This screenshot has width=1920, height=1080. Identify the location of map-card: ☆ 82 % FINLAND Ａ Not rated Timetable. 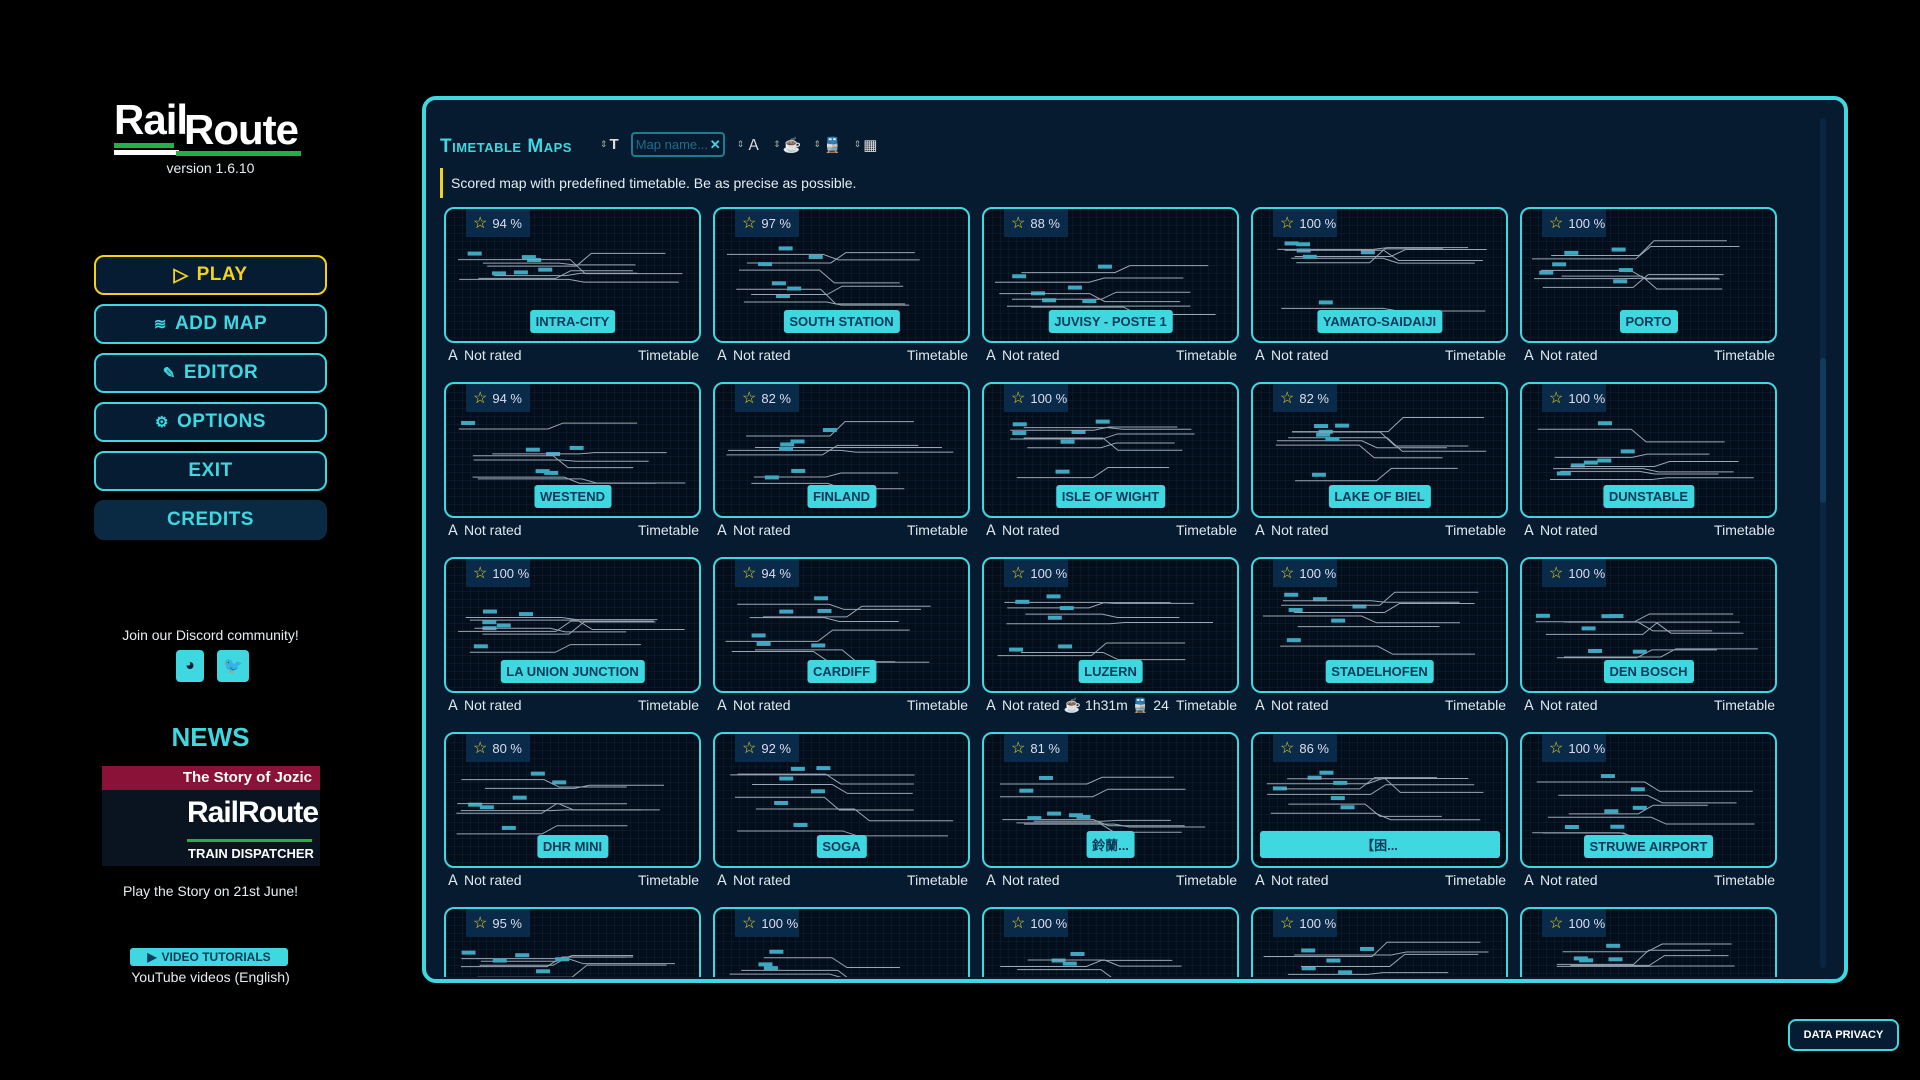
(841, 462).